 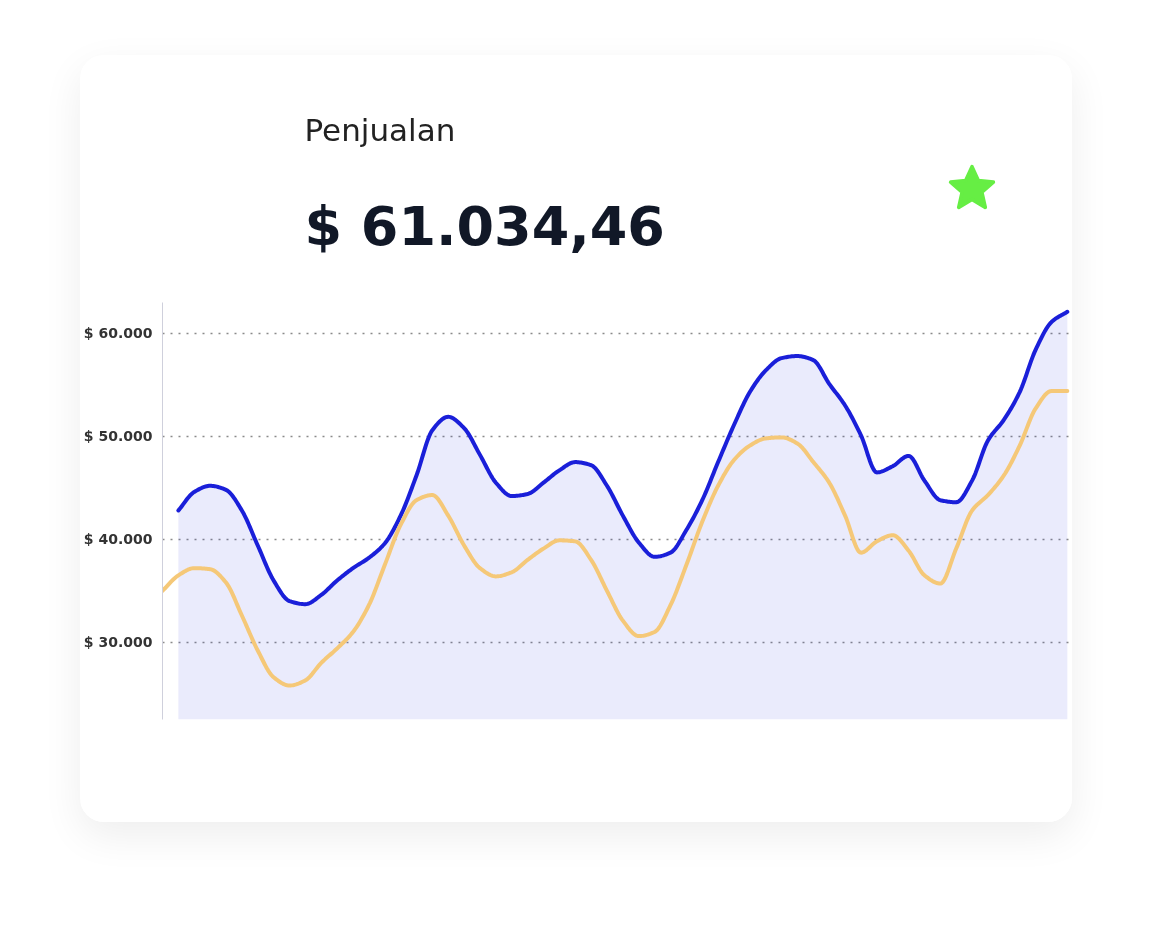 What do you see at coordinates (118, 539) in the screenshot?
I see `y-tick-label: $ 40.000` at bounding box center [118, 539].